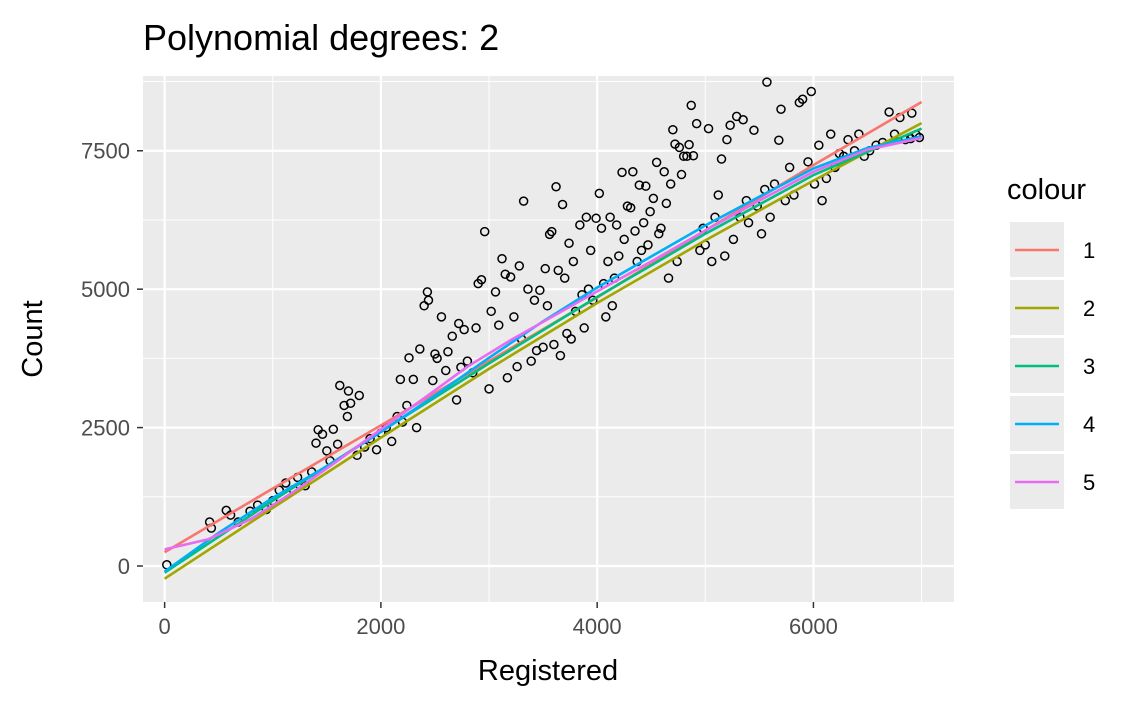 The image size is (1145, 707). Describe the element at coordinates (813, 626) in the screenshot. I see `x-tick-label: 6000` at that location.